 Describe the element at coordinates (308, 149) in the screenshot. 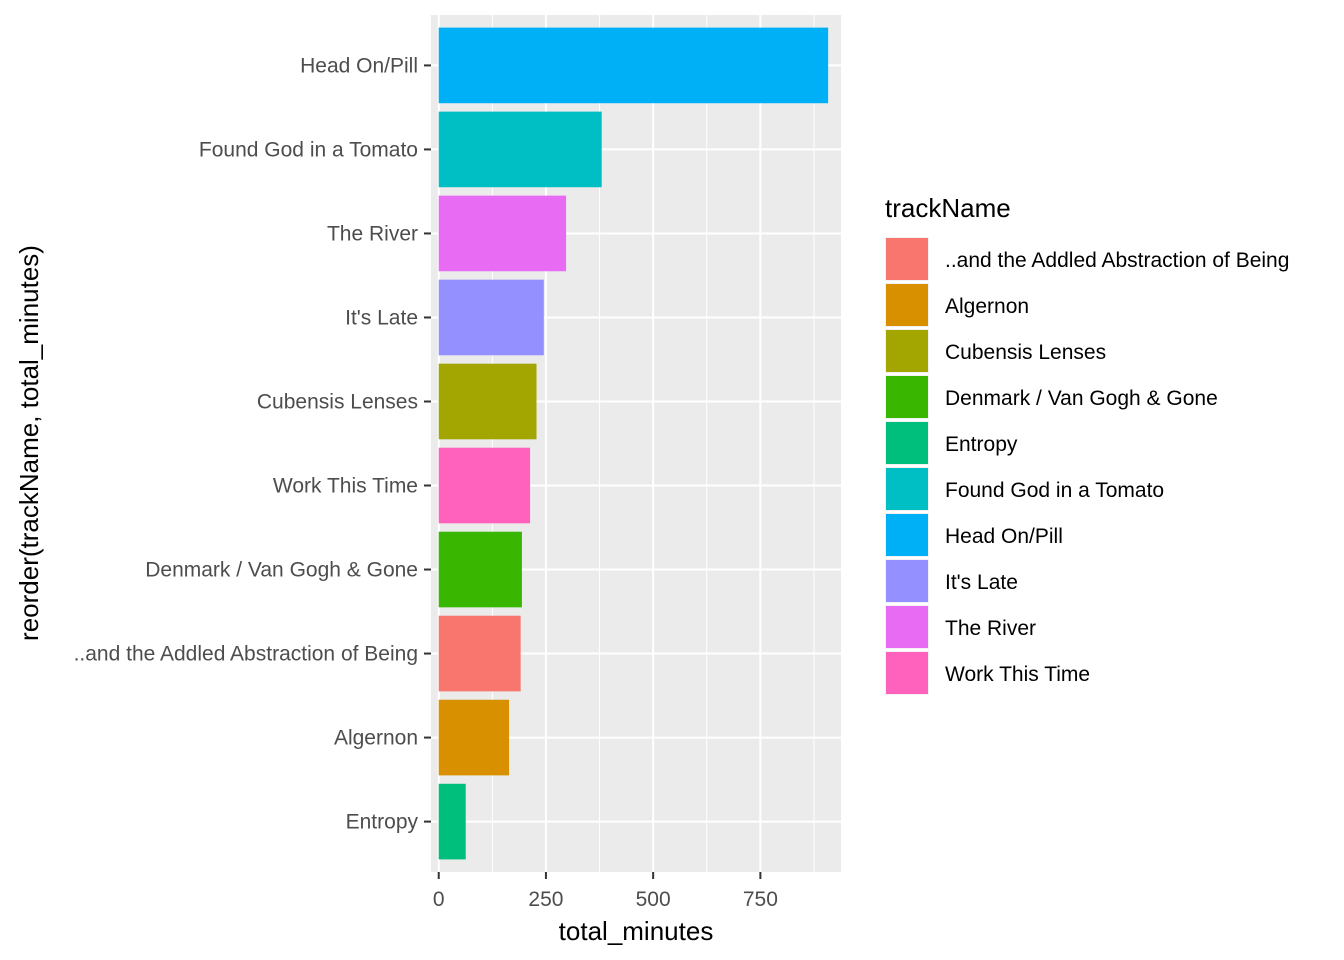

I see `y-tick-label: Found God in a Tomato` at that location.